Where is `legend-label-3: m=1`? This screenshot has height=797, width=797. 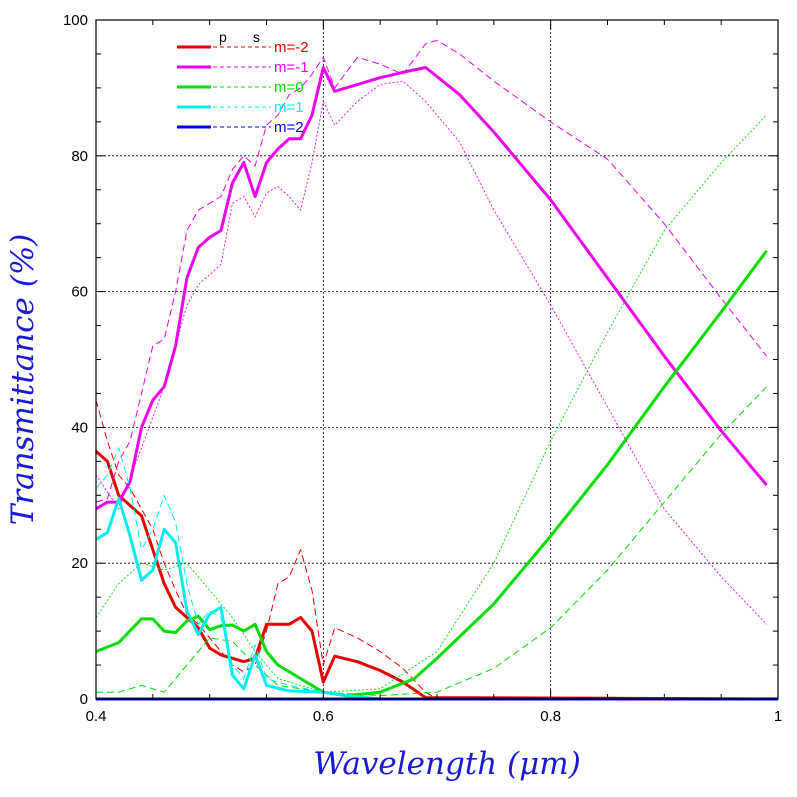
legend-label-3: m=1 is located at coordinates (289, 107).